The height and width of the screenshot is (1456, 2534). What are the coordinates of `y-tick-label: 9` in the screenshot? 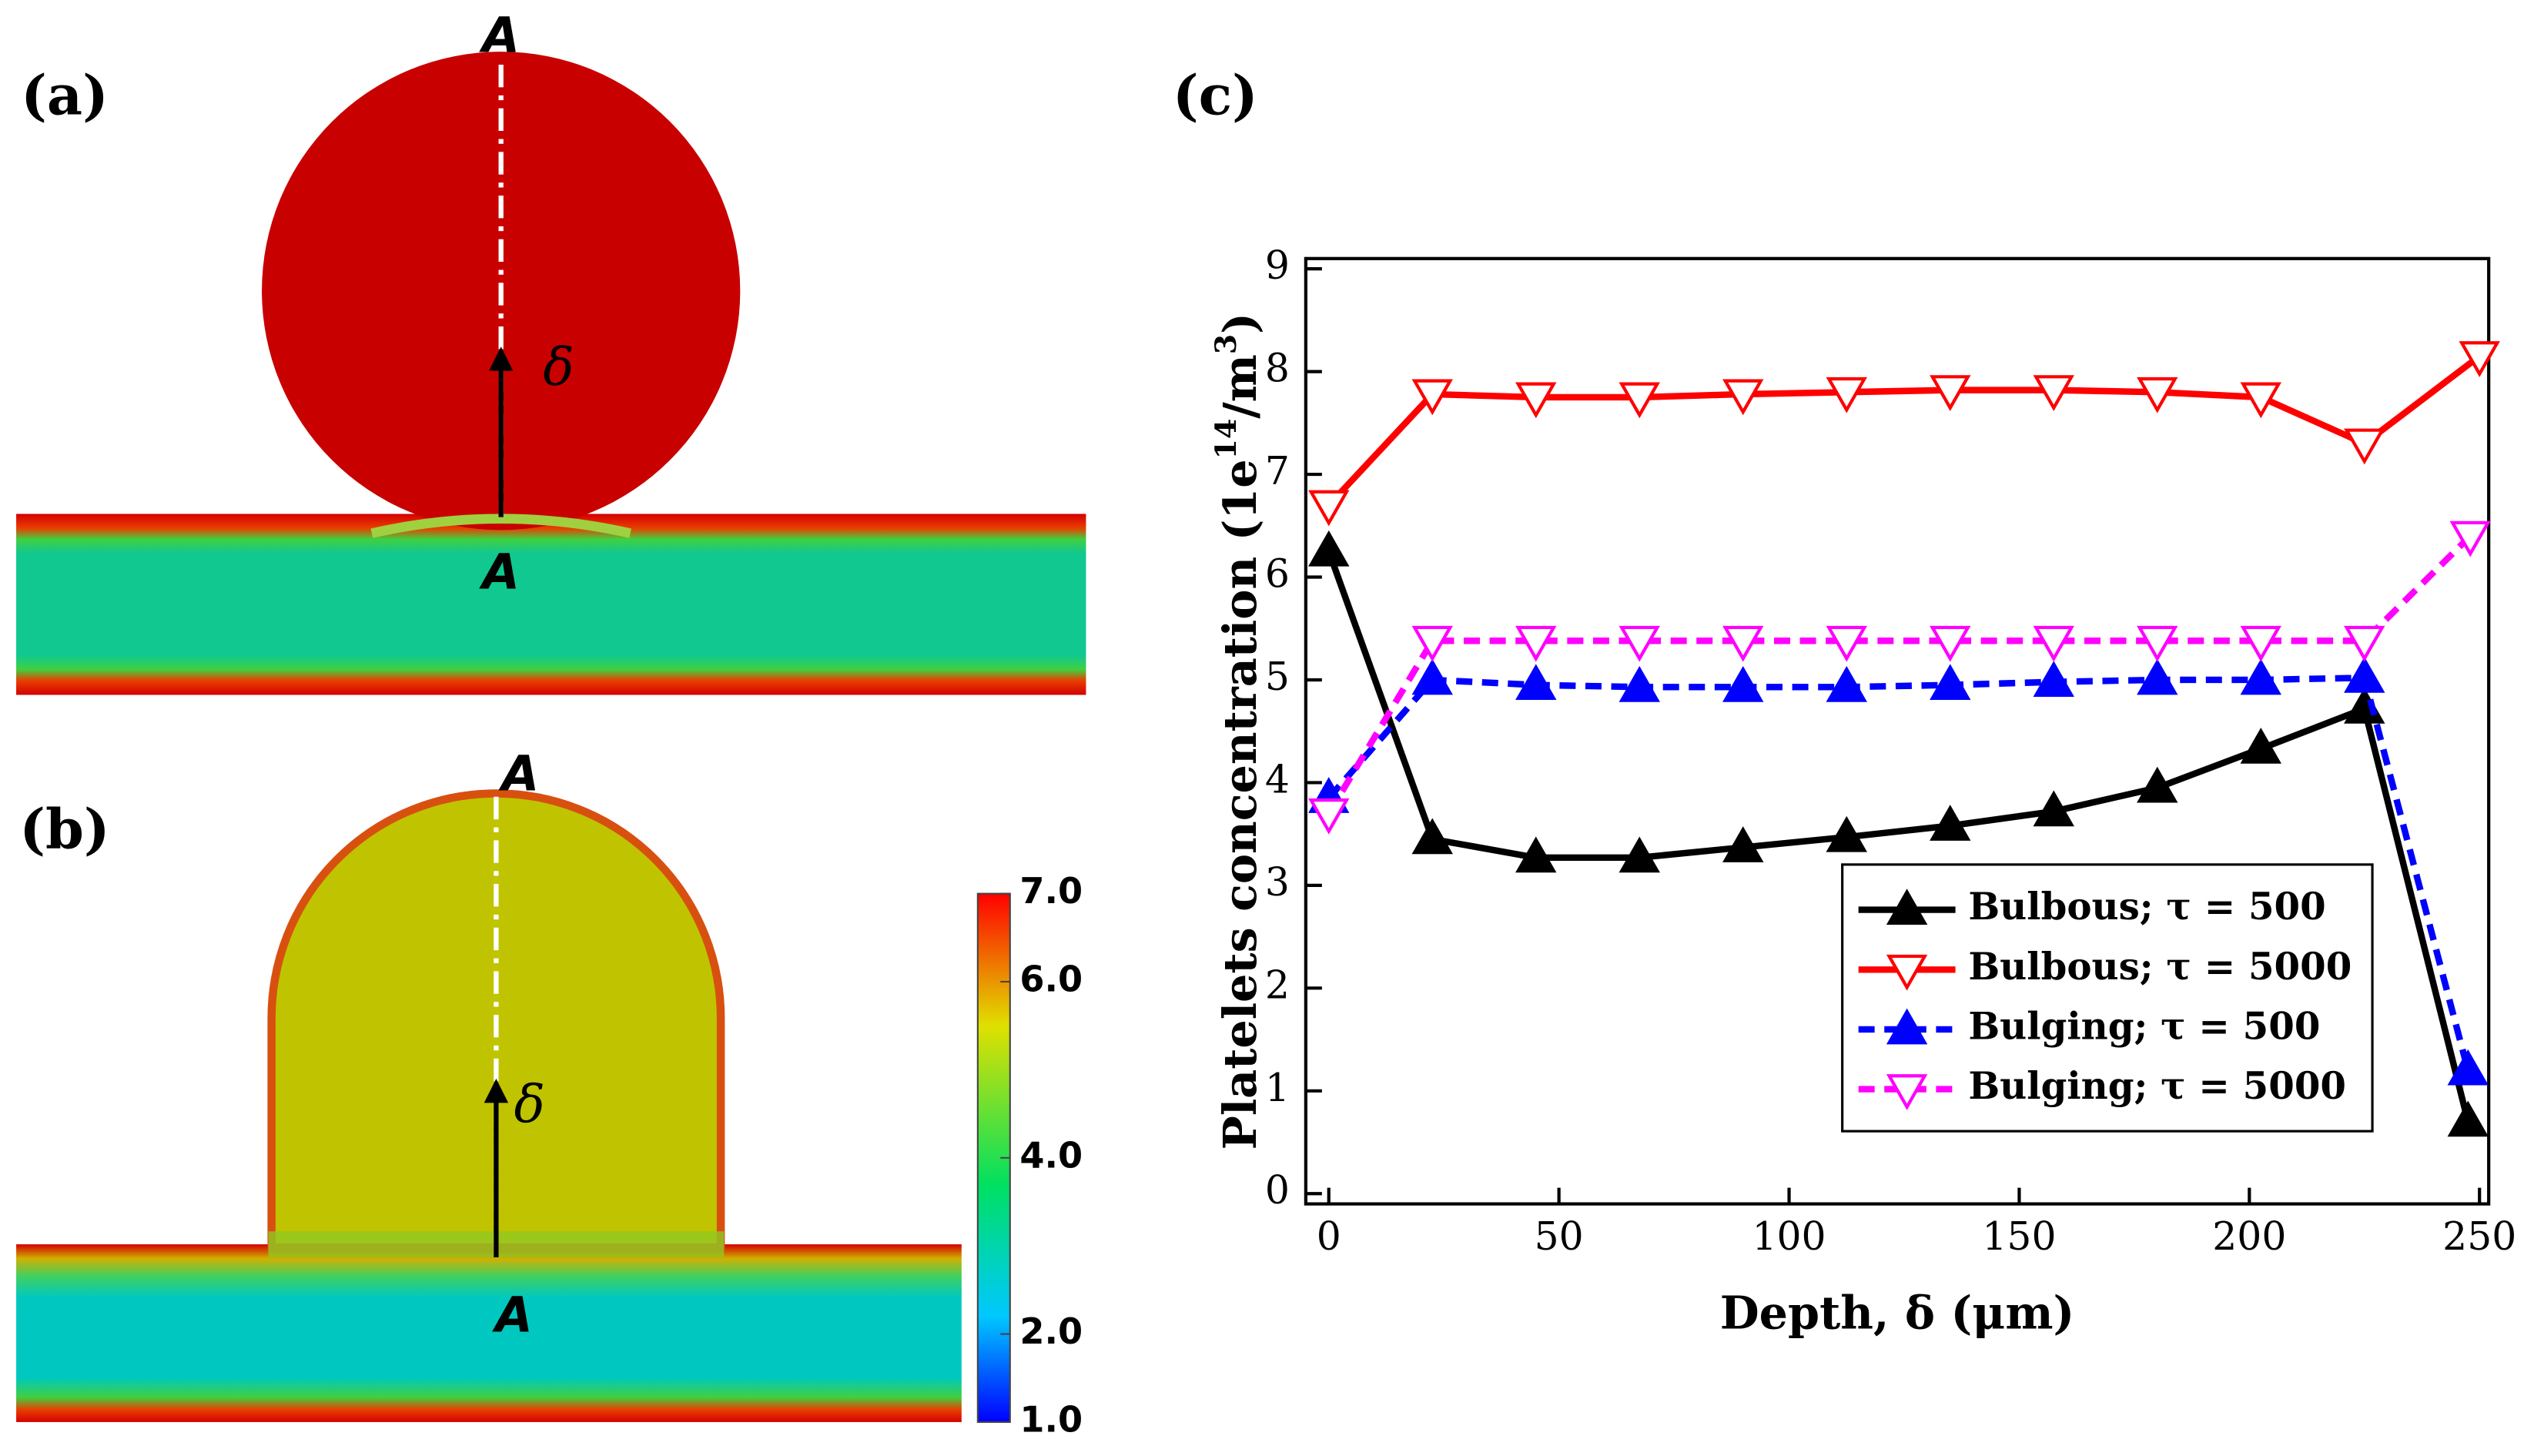 It's located at (1277, 266).